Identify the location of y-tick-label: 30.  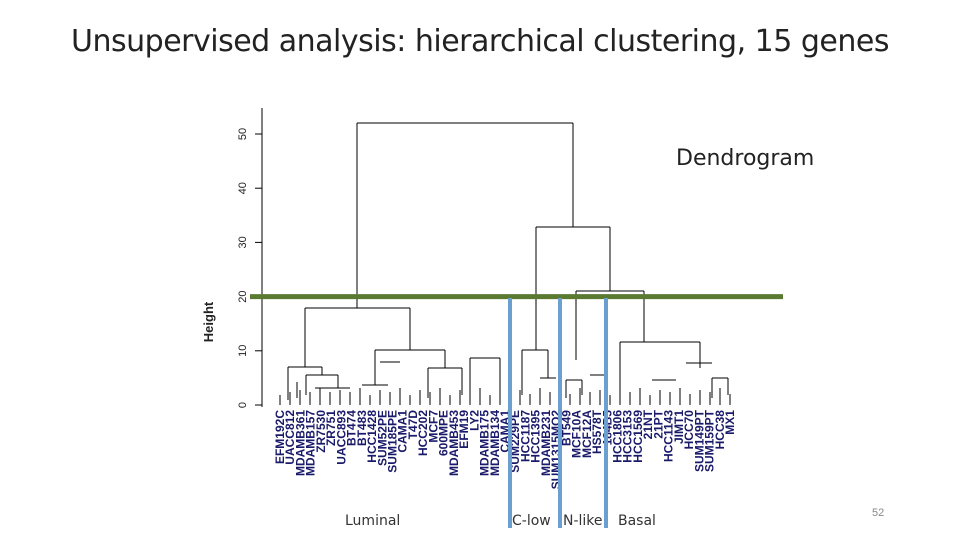
(243, 242).